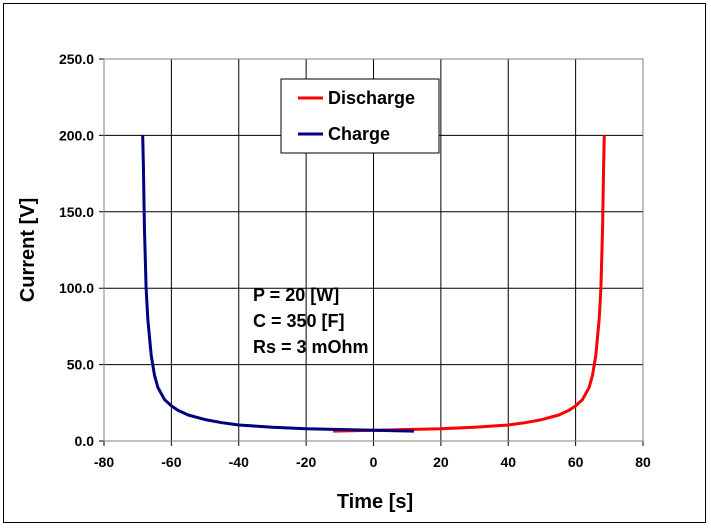  I want to click on annotations: P = 20 [W] C = 350 [F] Rs = 3 mOhm, so click(311, 321).